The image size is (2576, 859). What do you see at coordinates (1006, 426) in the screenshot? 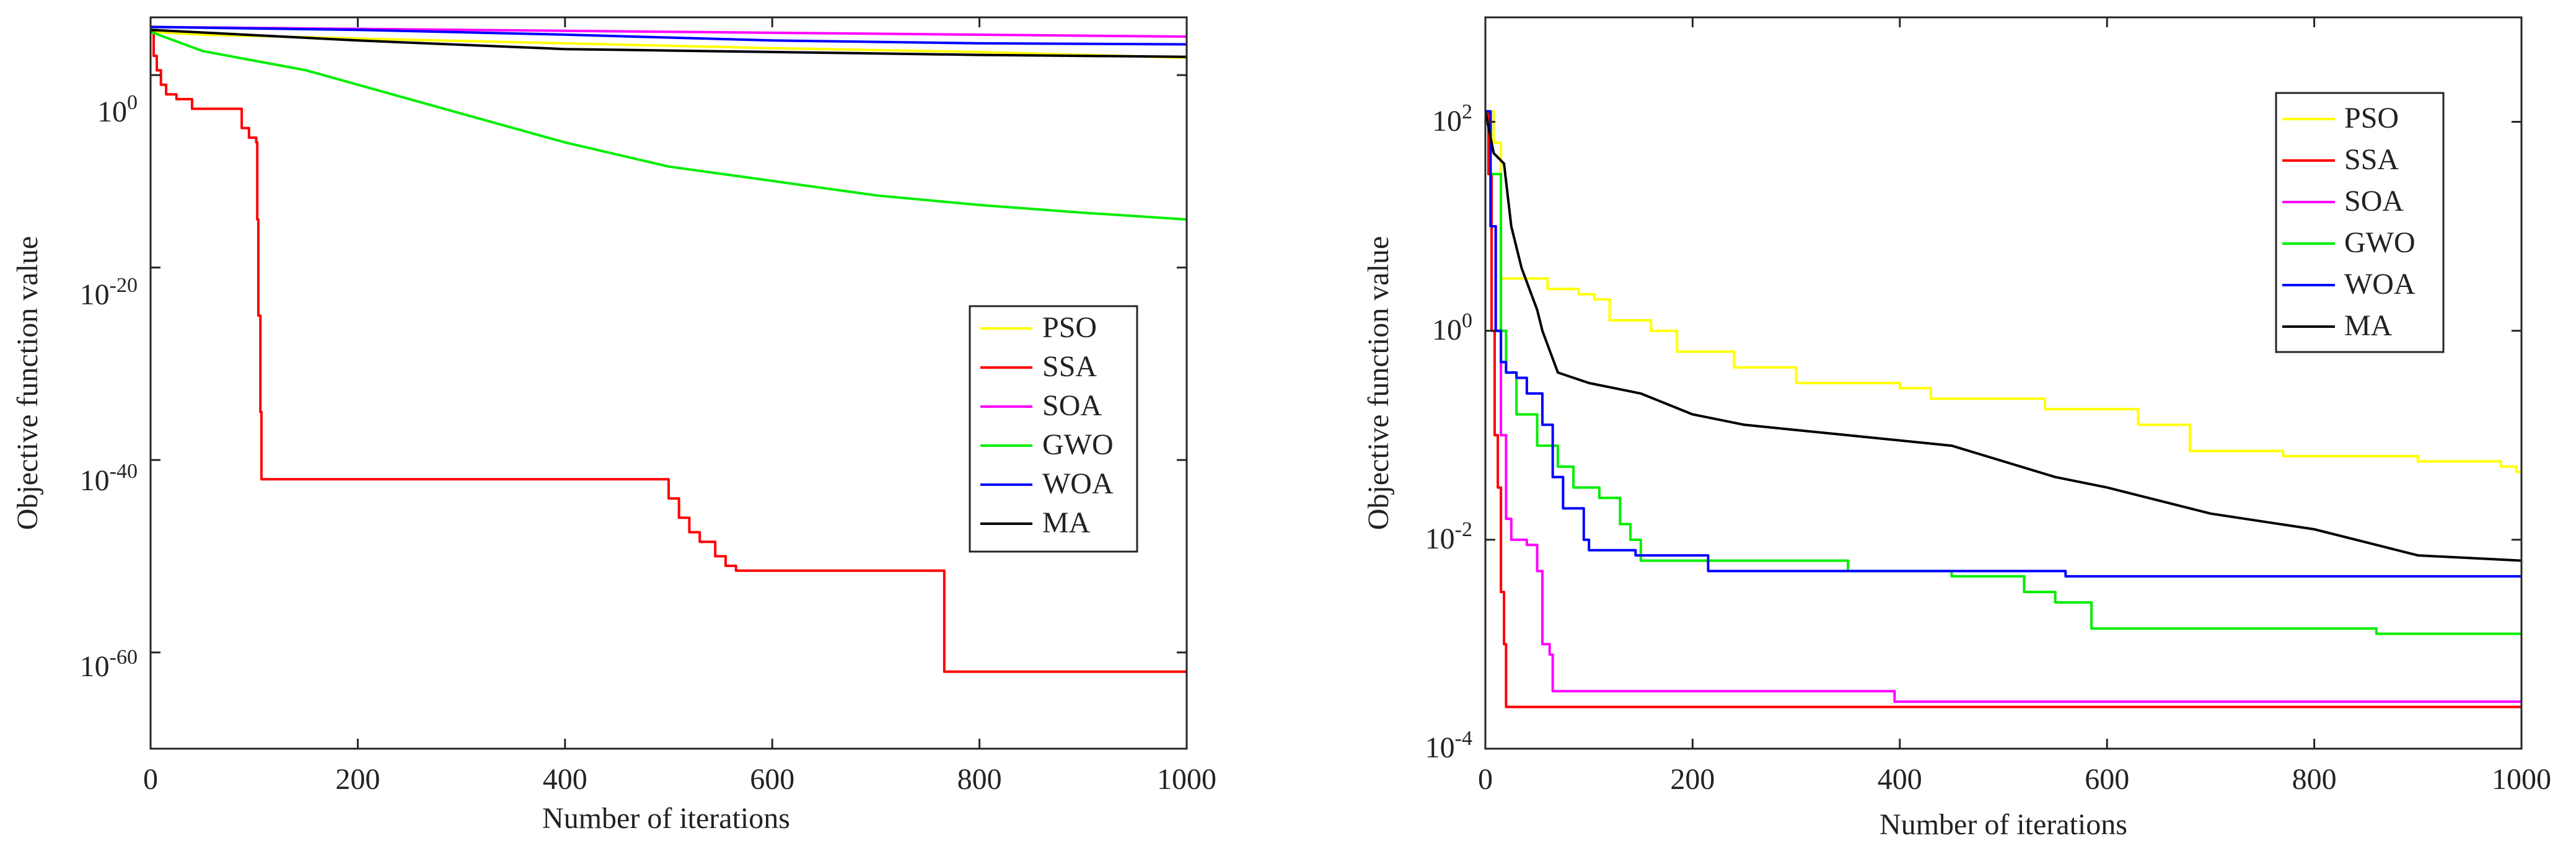
I see `legend-swatches-left` at bounding box center [1006, 426].